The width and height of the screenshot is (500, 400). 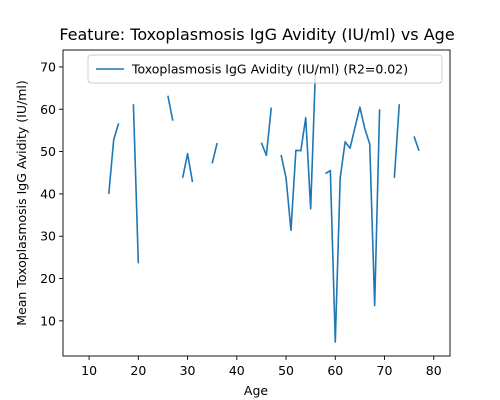 What do you see at coordinates (138, 370) in the screenshot?
I see `x-tick-label: 20` at bounding box center [138, 370].